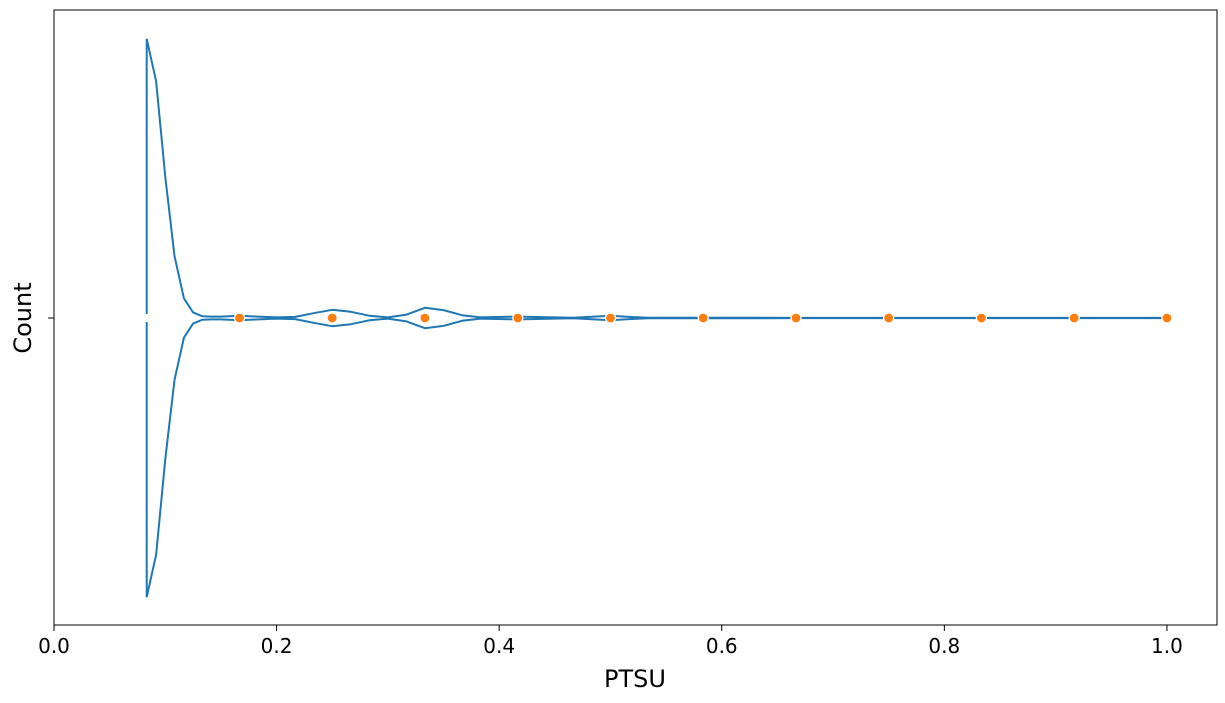  I want to click on y-axis-title: Count, so click(23, 317).